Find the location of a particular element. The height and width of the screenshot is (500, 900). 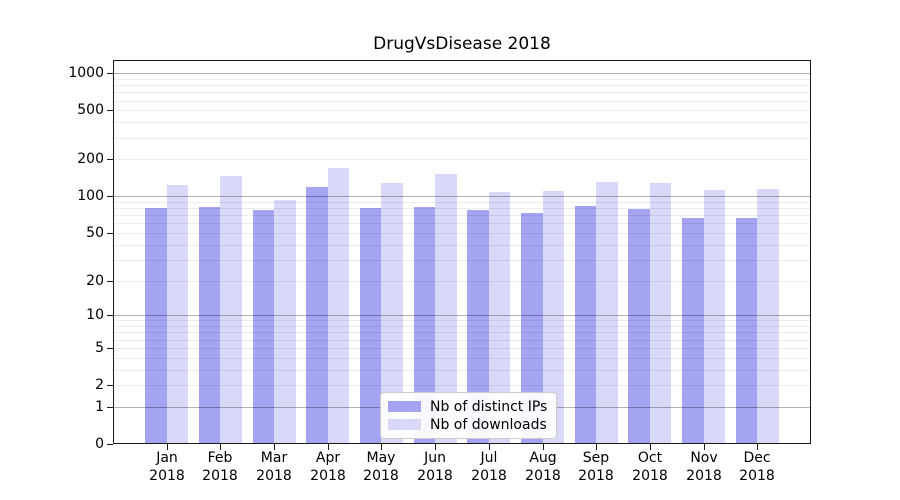

y-tick-label-2: 2 is located at coordinates (99, 385).